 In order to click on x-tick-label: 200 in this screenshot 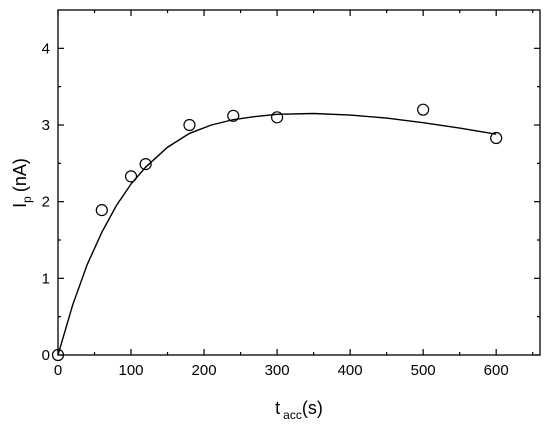, I will do `click(204, 370)`.